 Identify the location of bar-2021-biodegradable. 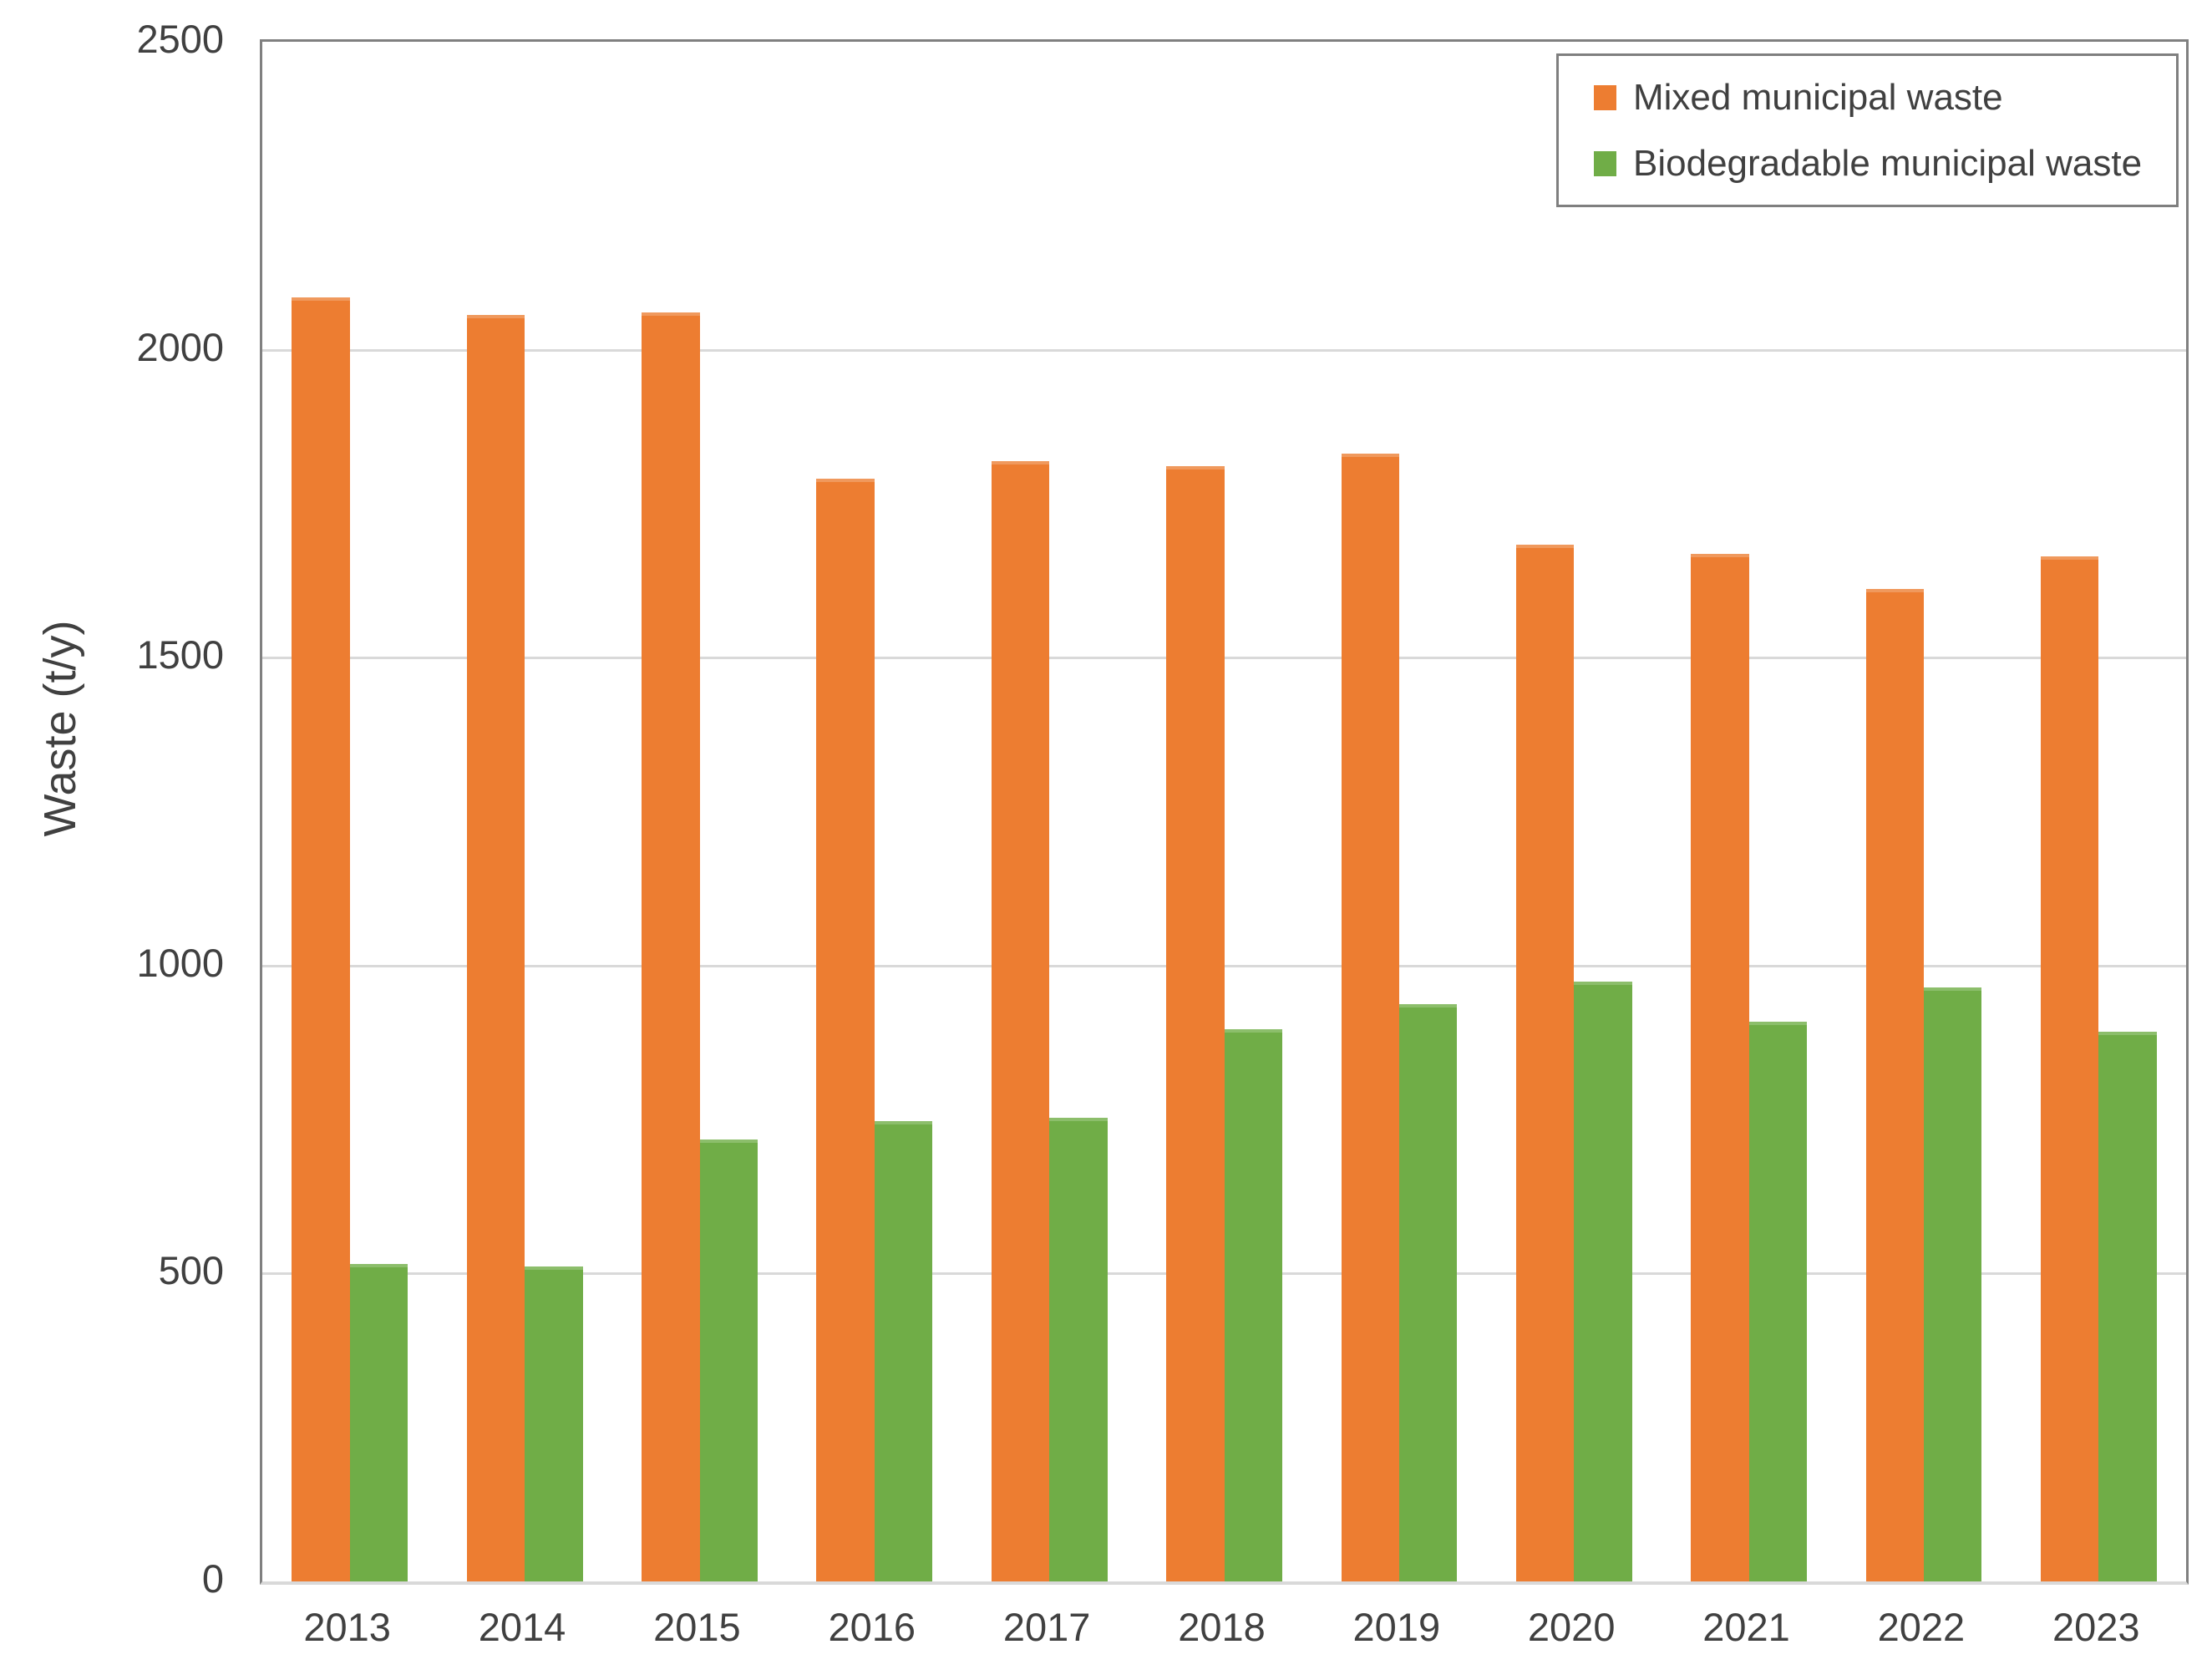
(1778, 1301).